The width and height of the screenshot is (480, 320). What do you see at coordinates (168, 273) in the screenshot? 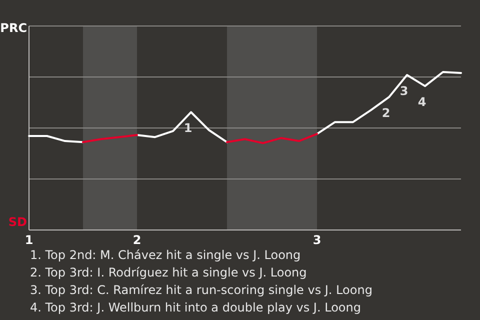
I see `text: 2. Top 3rd: I. Rodríguez hit a single vs J. Loong` at bounding box center [168, 273].